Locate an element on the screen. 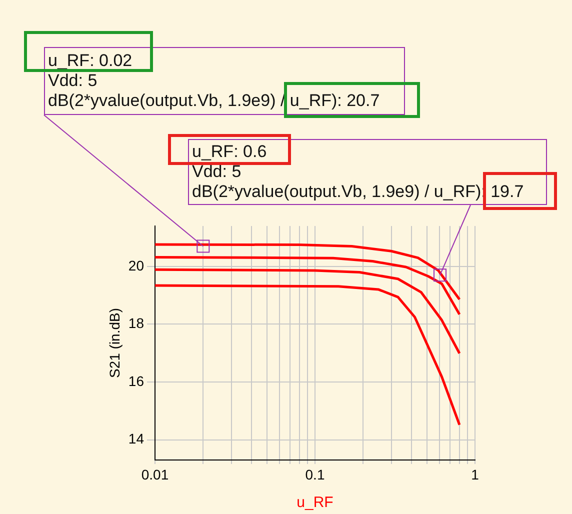  x-axis-title: u_RF is located at coordinates (315, 503).